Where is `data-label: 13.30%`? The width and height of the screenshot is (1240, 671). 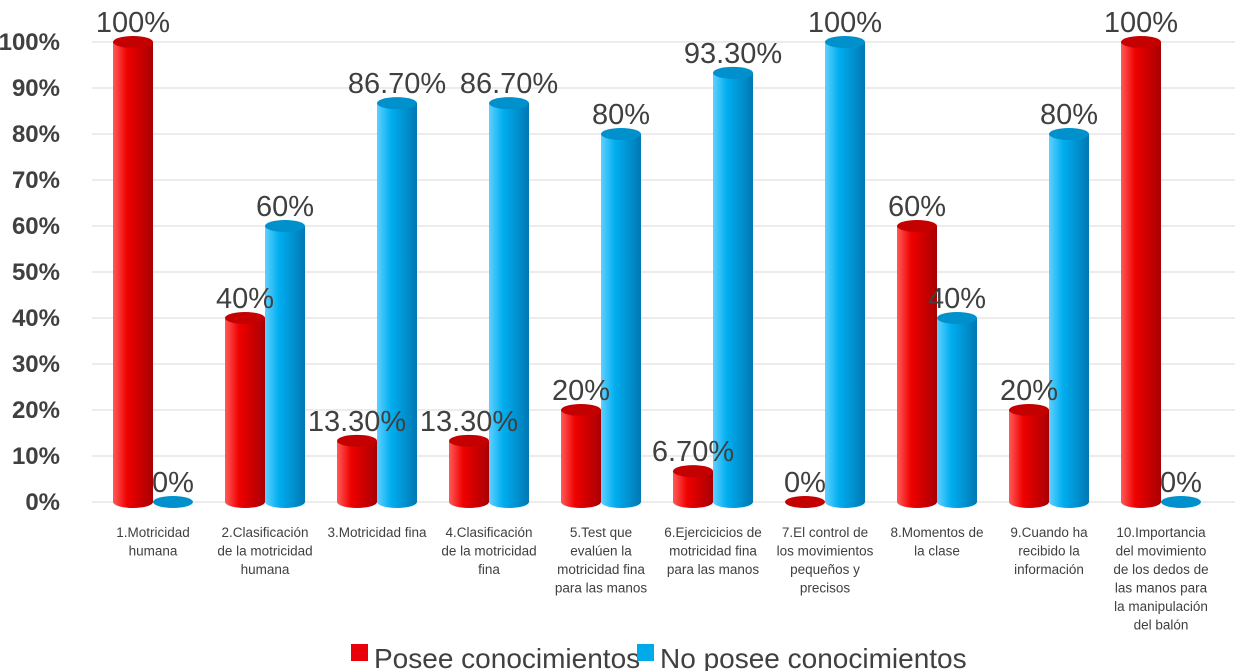 data-label: 13.30% is located at coordinates (469, 422).